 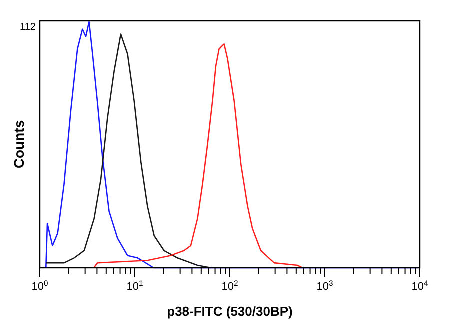 What do you see at coordinates (230, 311) in the screenshot?
I see `x-axis-title: p38-FITC (530/30BP)` at bounding box center [230, 311].